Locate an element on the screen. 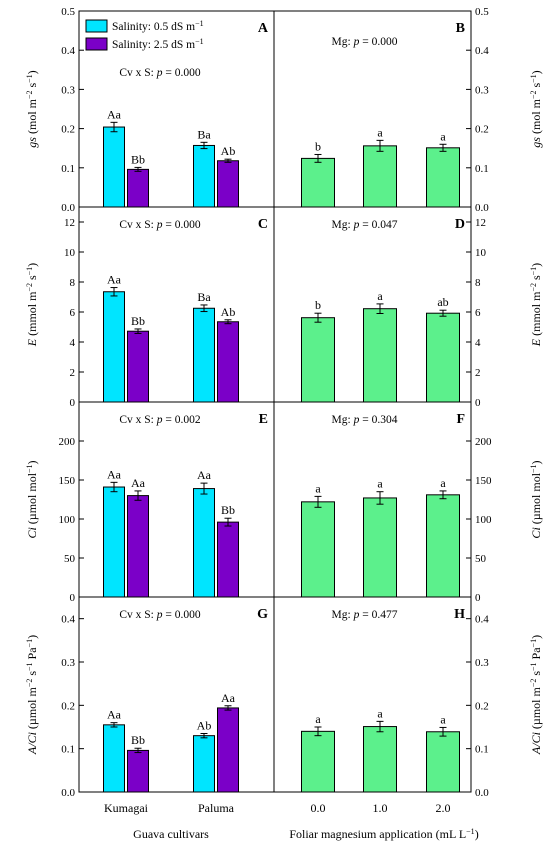 The width and height of the screenshot is (550, 846). x-tick-label: Paluma is located at coordinates (216, 808).